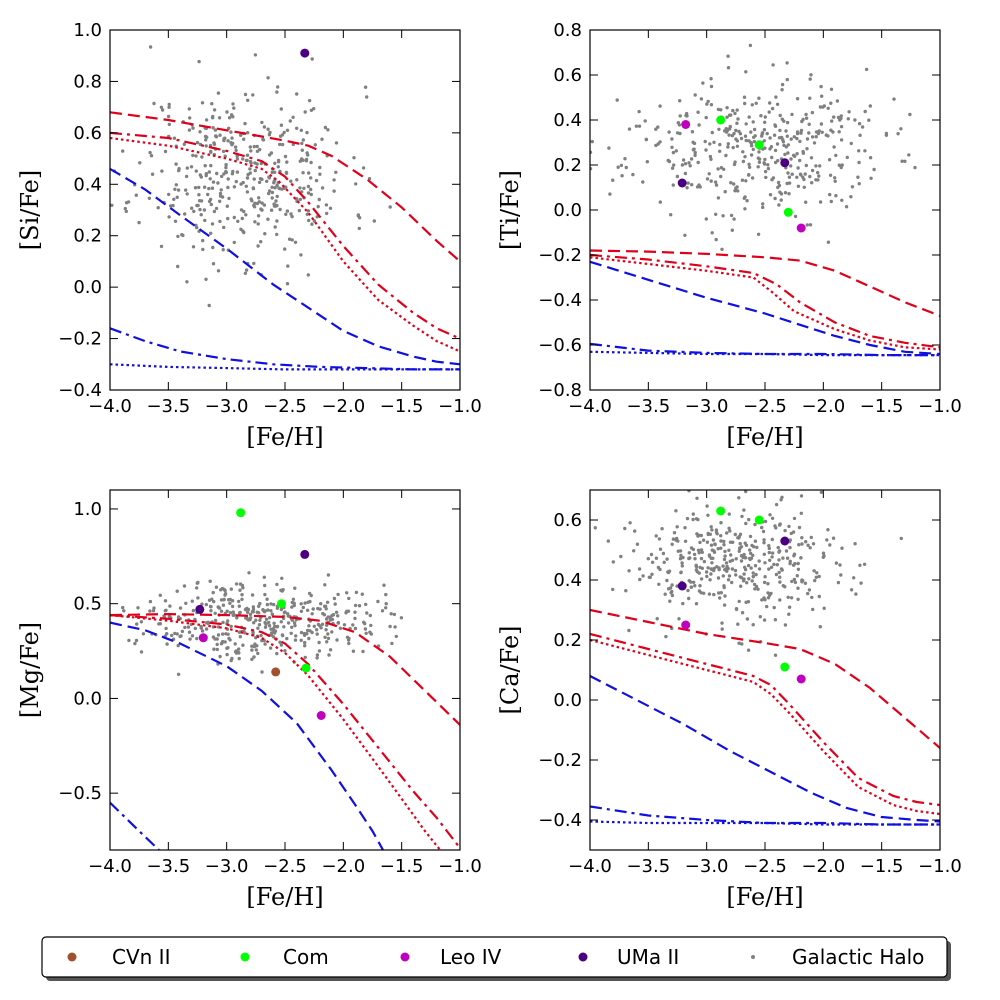 The width and height of the screenshot is (1000, 1000). I want to click on y-tick-label: 0.6, so click(567, 75).